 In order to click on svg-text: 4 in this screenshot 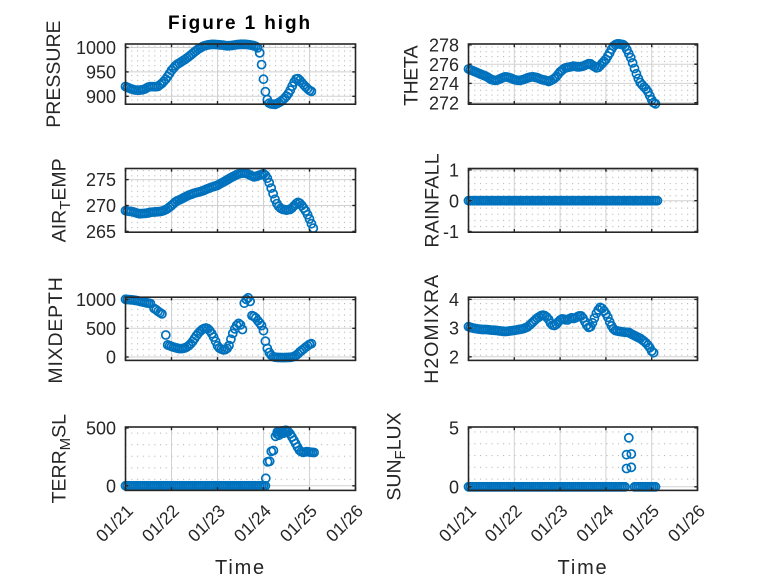, I will do `click(454, 300)`.